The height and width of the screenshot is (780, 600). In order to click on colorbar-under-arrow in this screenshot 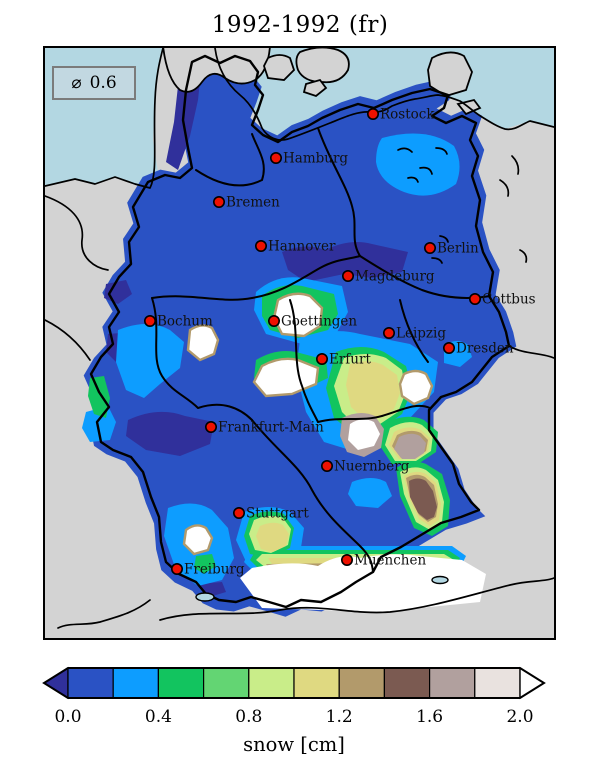, I will do `click(55, 683)`.